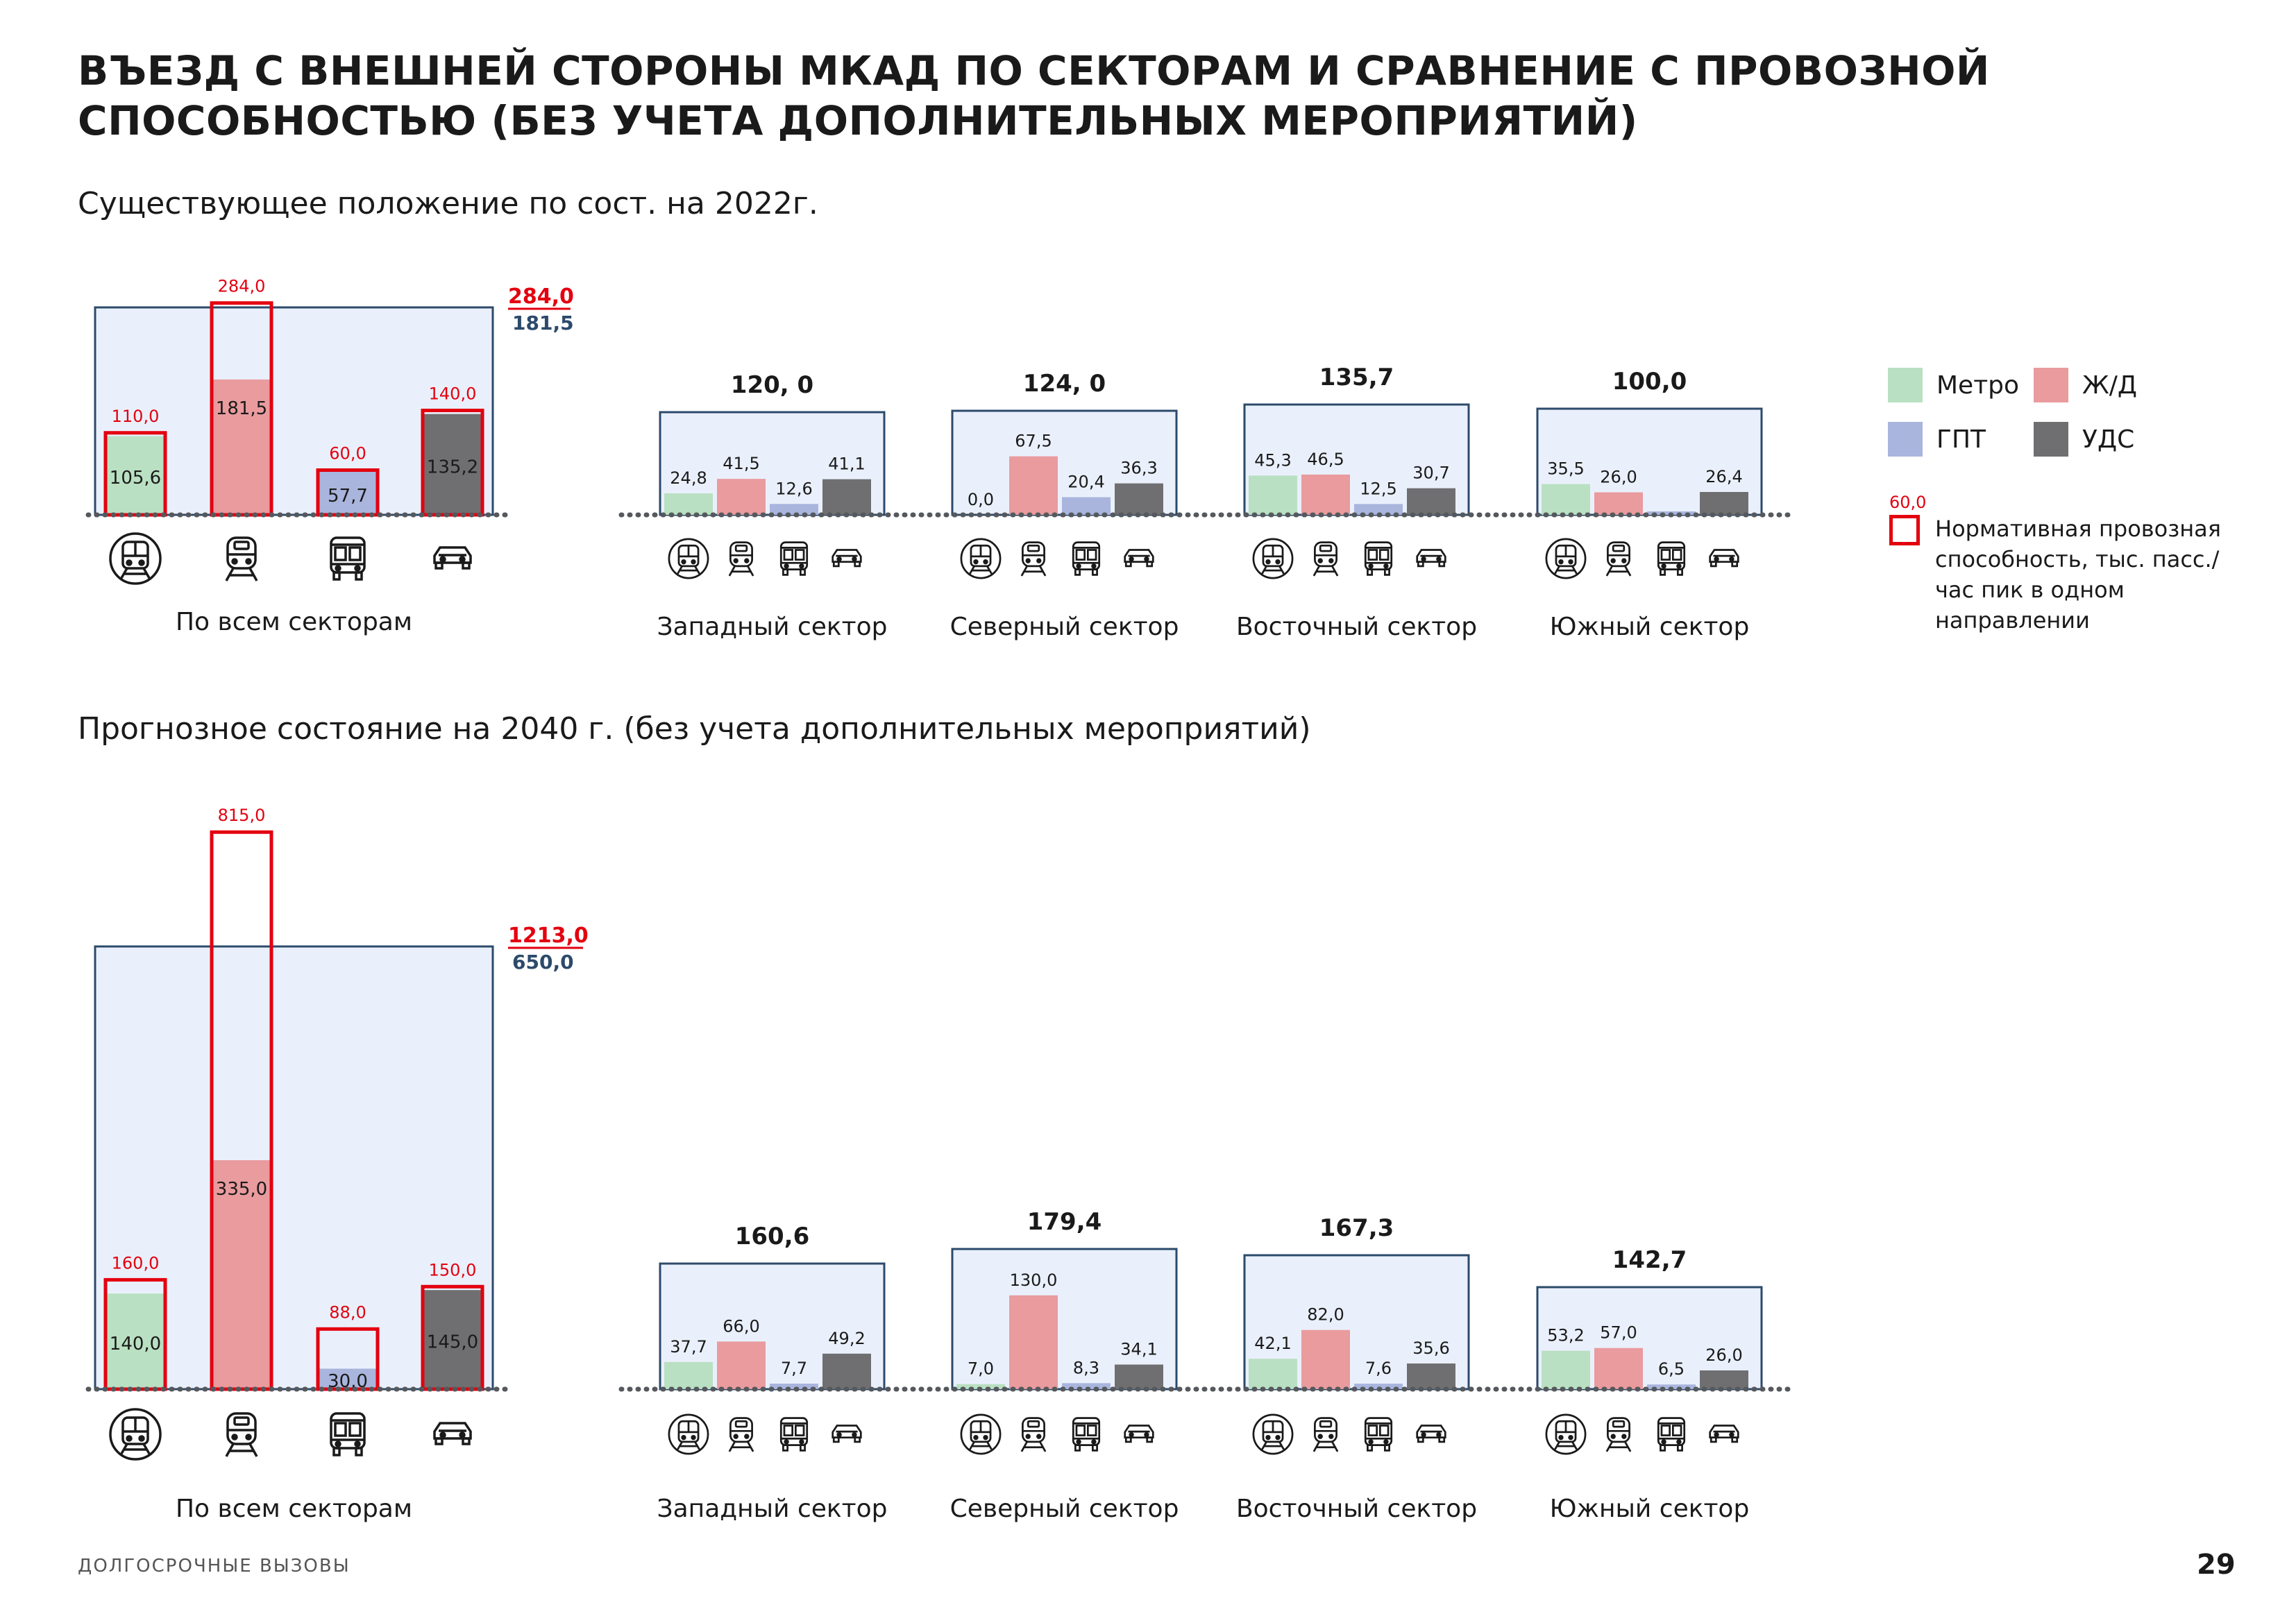 Image resolution: width=2296 pixels, height=1623 pixels. What do you see at coordinates (452, 467) in the screenshot?
I see `p2022-all-value-label-road: 135,2` at bounding box center [452, 467].